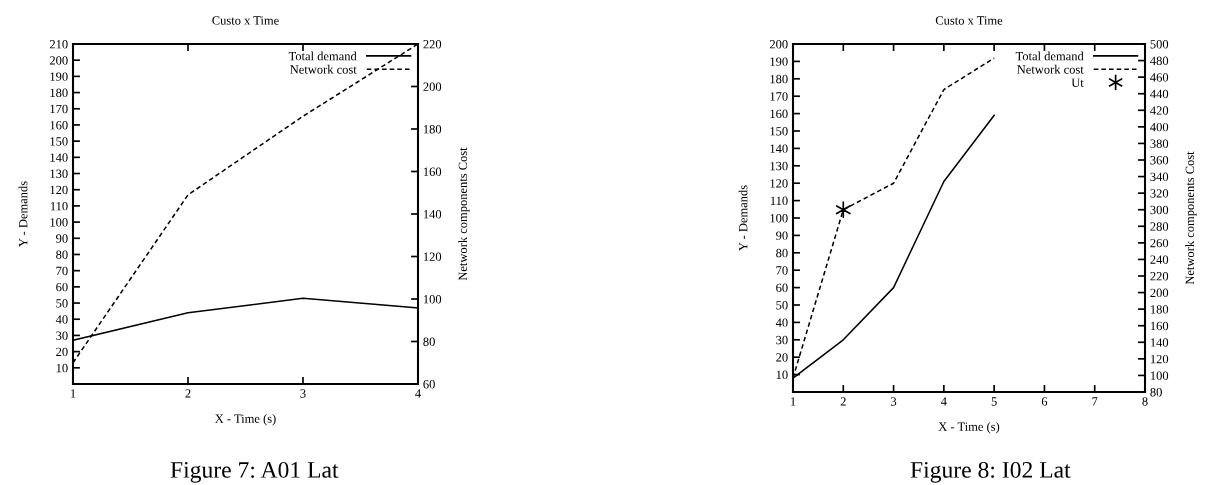 The image size is (1215, 485). Describe the element at coordinates (1095, 401) in the screenshot. I see `x-tick-label: 7` at that location.